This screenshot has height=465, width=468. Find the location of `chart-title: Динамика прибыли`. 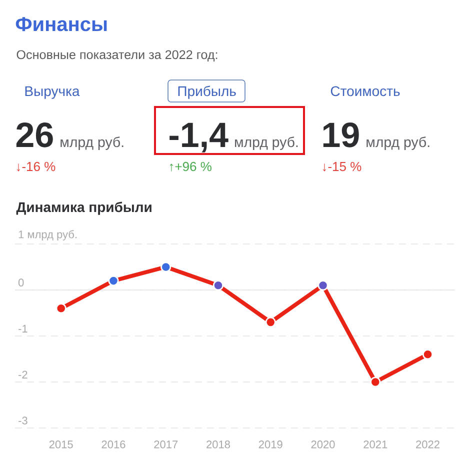

chart-title: Динамика прибыли is located at coordinates (84, 208).